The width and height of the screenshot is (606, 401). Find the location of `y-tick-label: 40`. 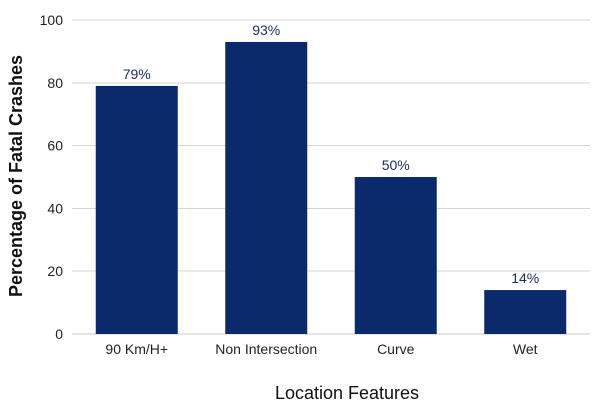

y-tick-label: 40 is located at coordinates (55, 208).